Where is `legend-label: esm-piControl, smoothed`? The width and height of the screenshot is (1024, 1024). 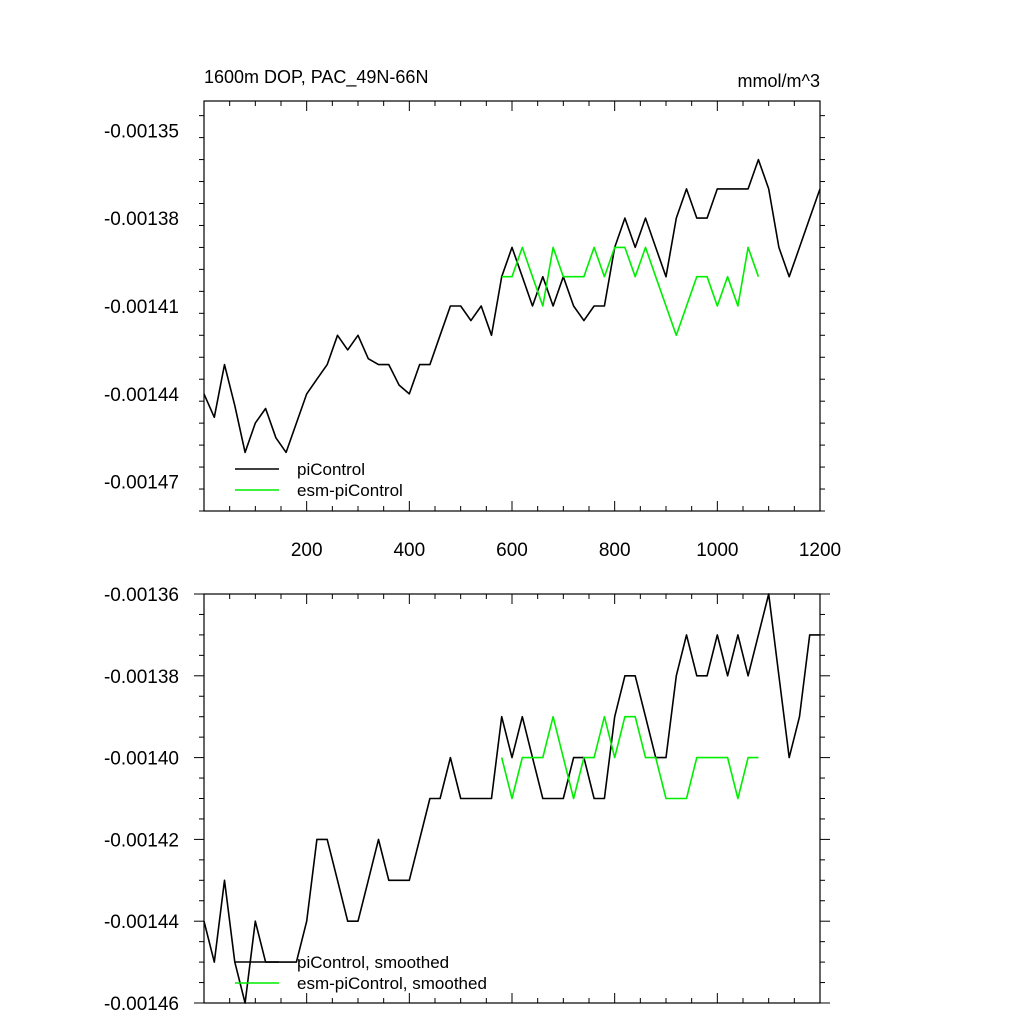
legend-label: esm-piControl, smoothed is located at coordinates (392, 983).